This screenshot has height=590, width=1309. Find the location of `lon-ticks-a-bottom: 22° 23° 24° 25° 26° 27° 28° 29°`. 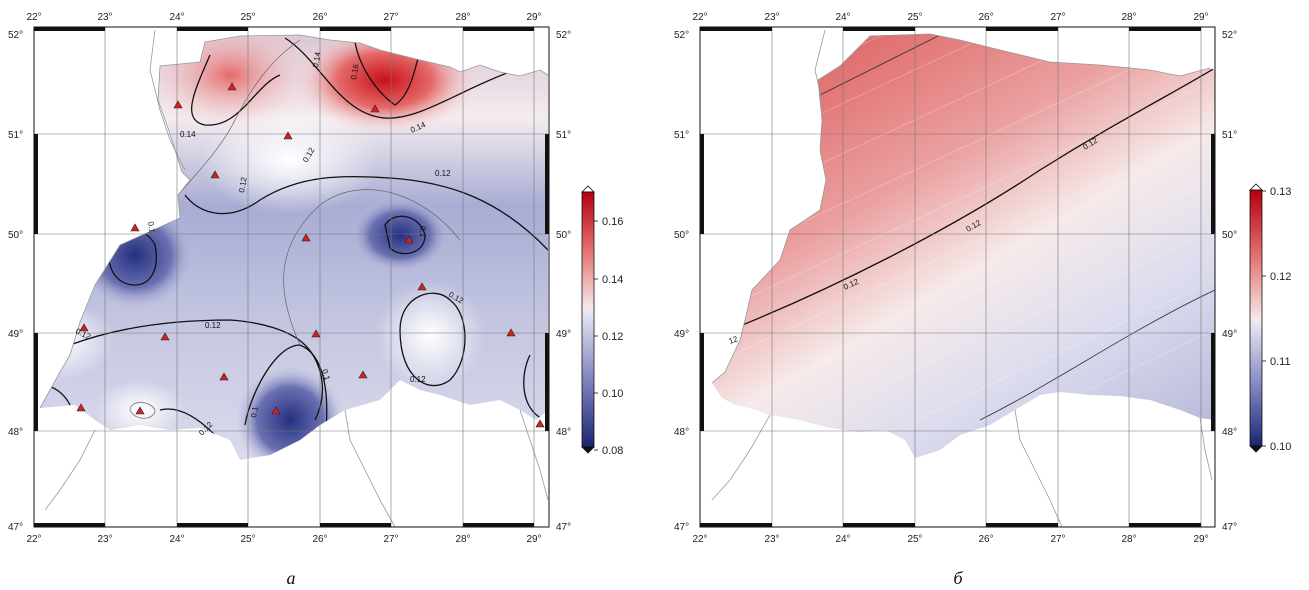

lon-ticks-a-bottom: 22° 23° 24° 25° 26° 27° 28° 29° is located at coordinates (283, 539).